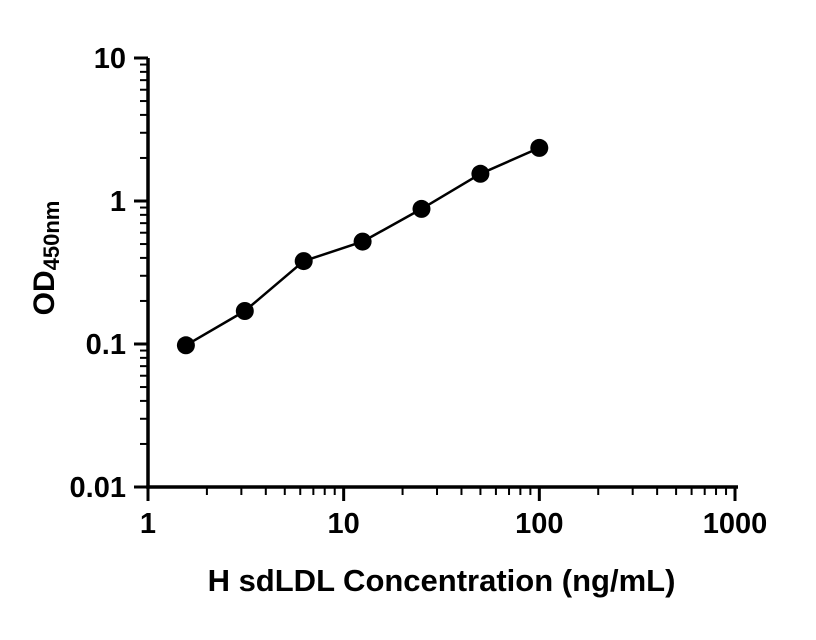 The width and height of the screenshot is (816, 640). I want to click on x-tick-label: 10, so click(344, 524).